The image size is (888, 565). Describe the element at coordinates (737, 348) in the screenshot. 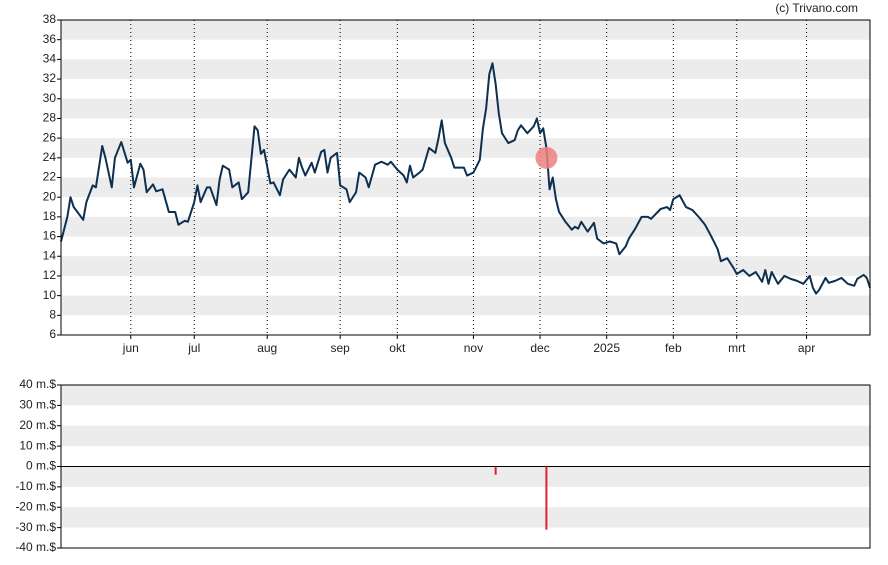

I see `x-tick-label: mrt` at that location.